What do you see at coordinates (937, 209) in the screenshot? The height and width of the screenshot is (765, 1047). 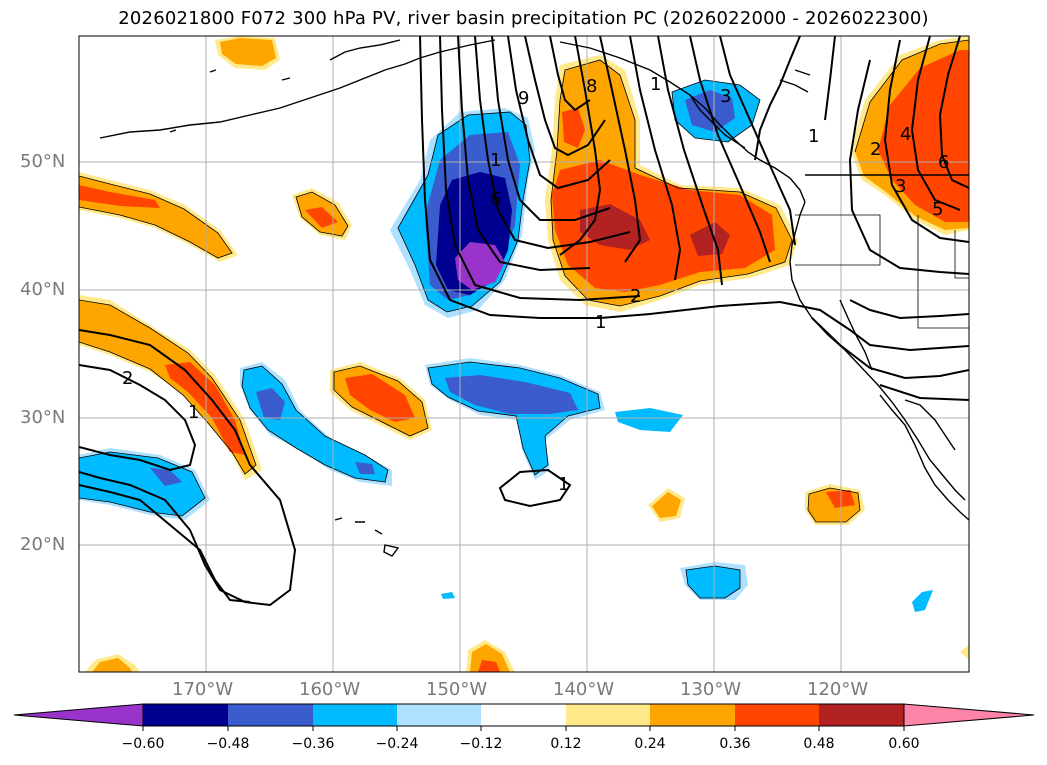 I see `contour-label: 5` at bounding box center [937, 209].